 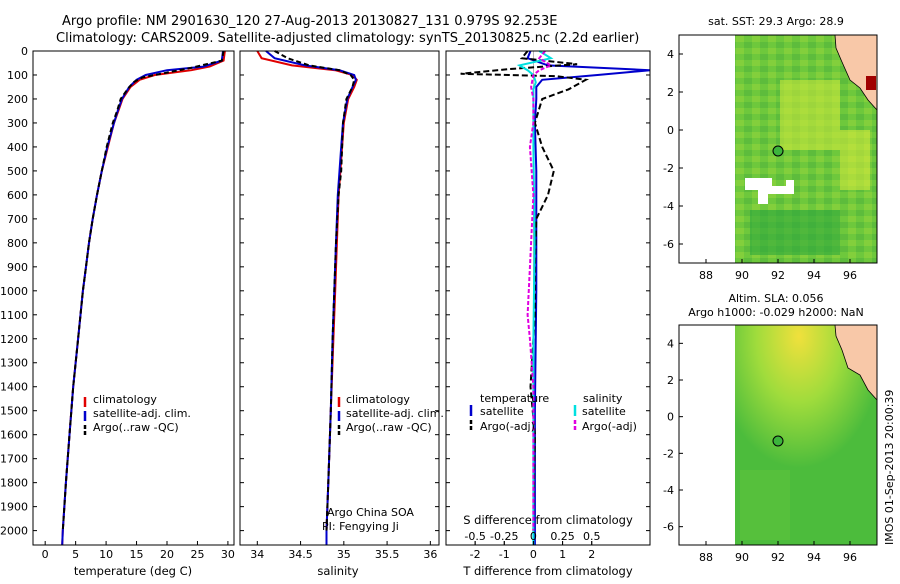 I want to click on argo-float-marker, so click(x=778, y=441).